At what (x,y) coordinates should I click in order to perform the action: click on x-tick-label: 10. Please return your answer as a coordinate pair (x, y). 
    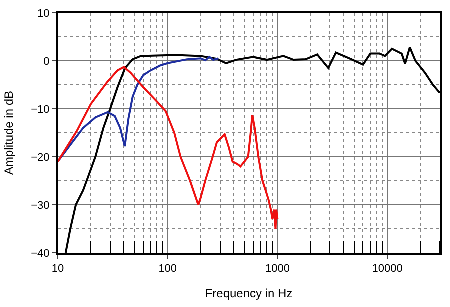
    Looking at the image, I should click on (58, 269).